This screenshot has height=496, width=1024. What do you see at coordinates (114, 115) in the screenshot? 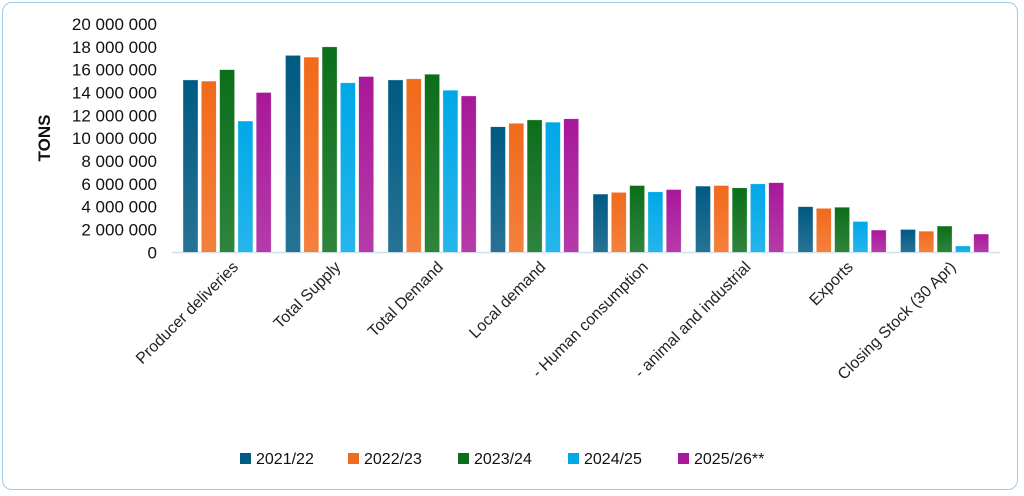
I see `y-tick-label: 12 000 000` at bounding box center [114, 115].